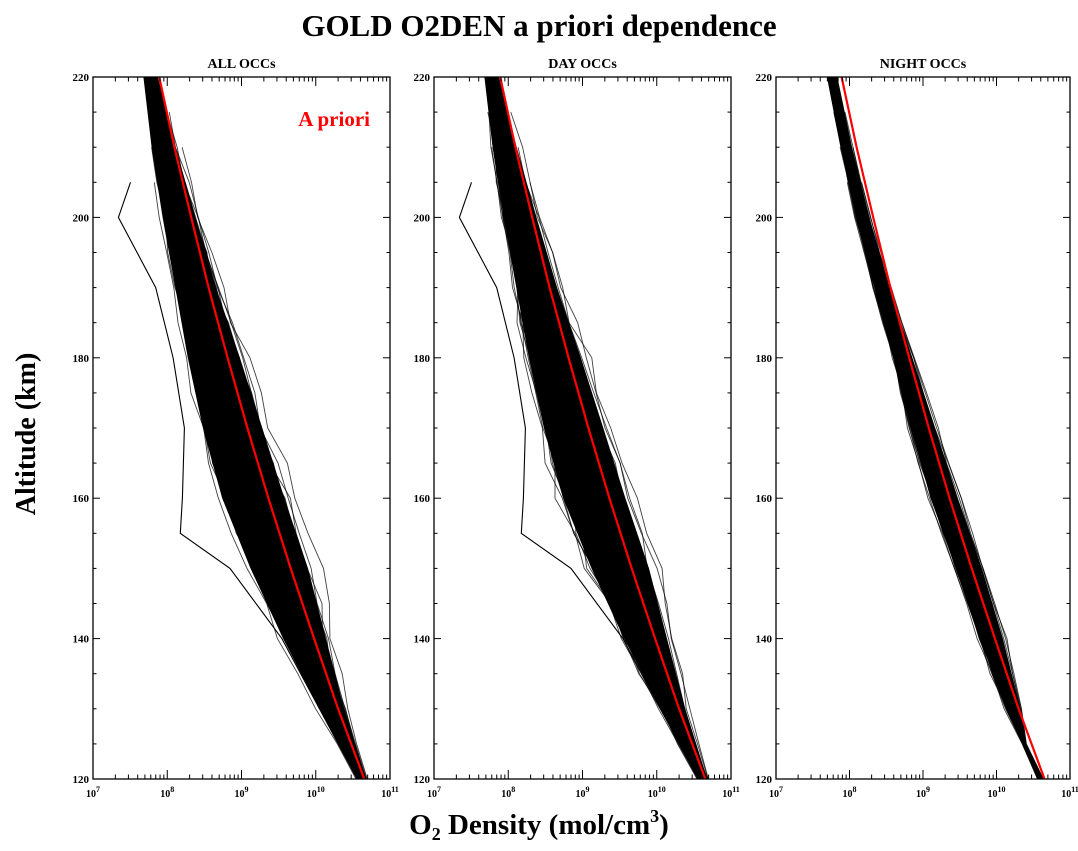 This screenshot has height=851, width=1078. What do you see at coordinates (664, 825) in the screenshot?
I see `x-axis-label-suffix: )` at bounding box center [664, 825].